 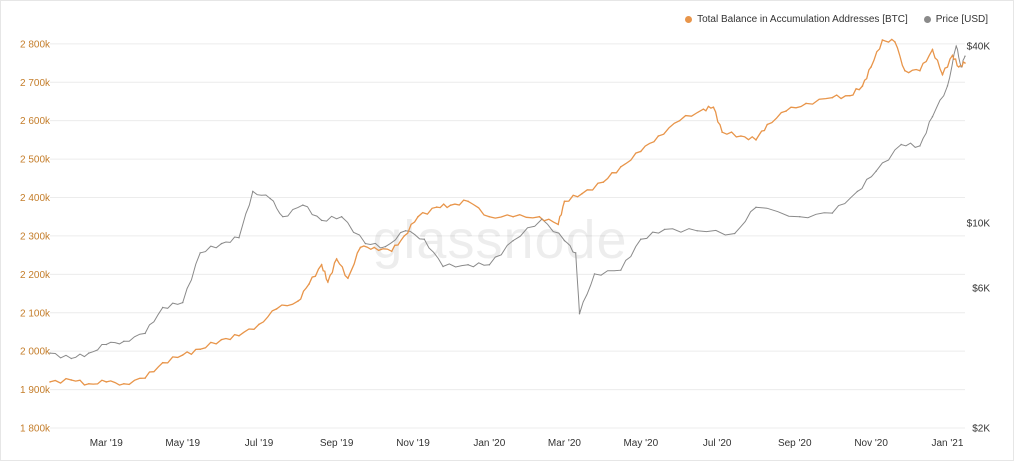 What do you see at coordinates (961, 19) in the screenshot?
I see `legend-label-price: Price [USD]` at bounding box center [961, 19].